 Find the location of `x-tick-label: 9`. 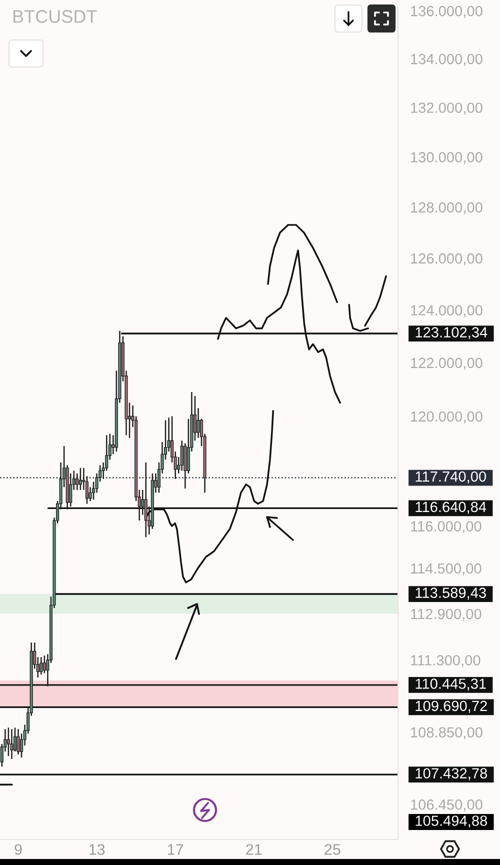

x-tick-label: 9 is located at coordinates (18, 849).